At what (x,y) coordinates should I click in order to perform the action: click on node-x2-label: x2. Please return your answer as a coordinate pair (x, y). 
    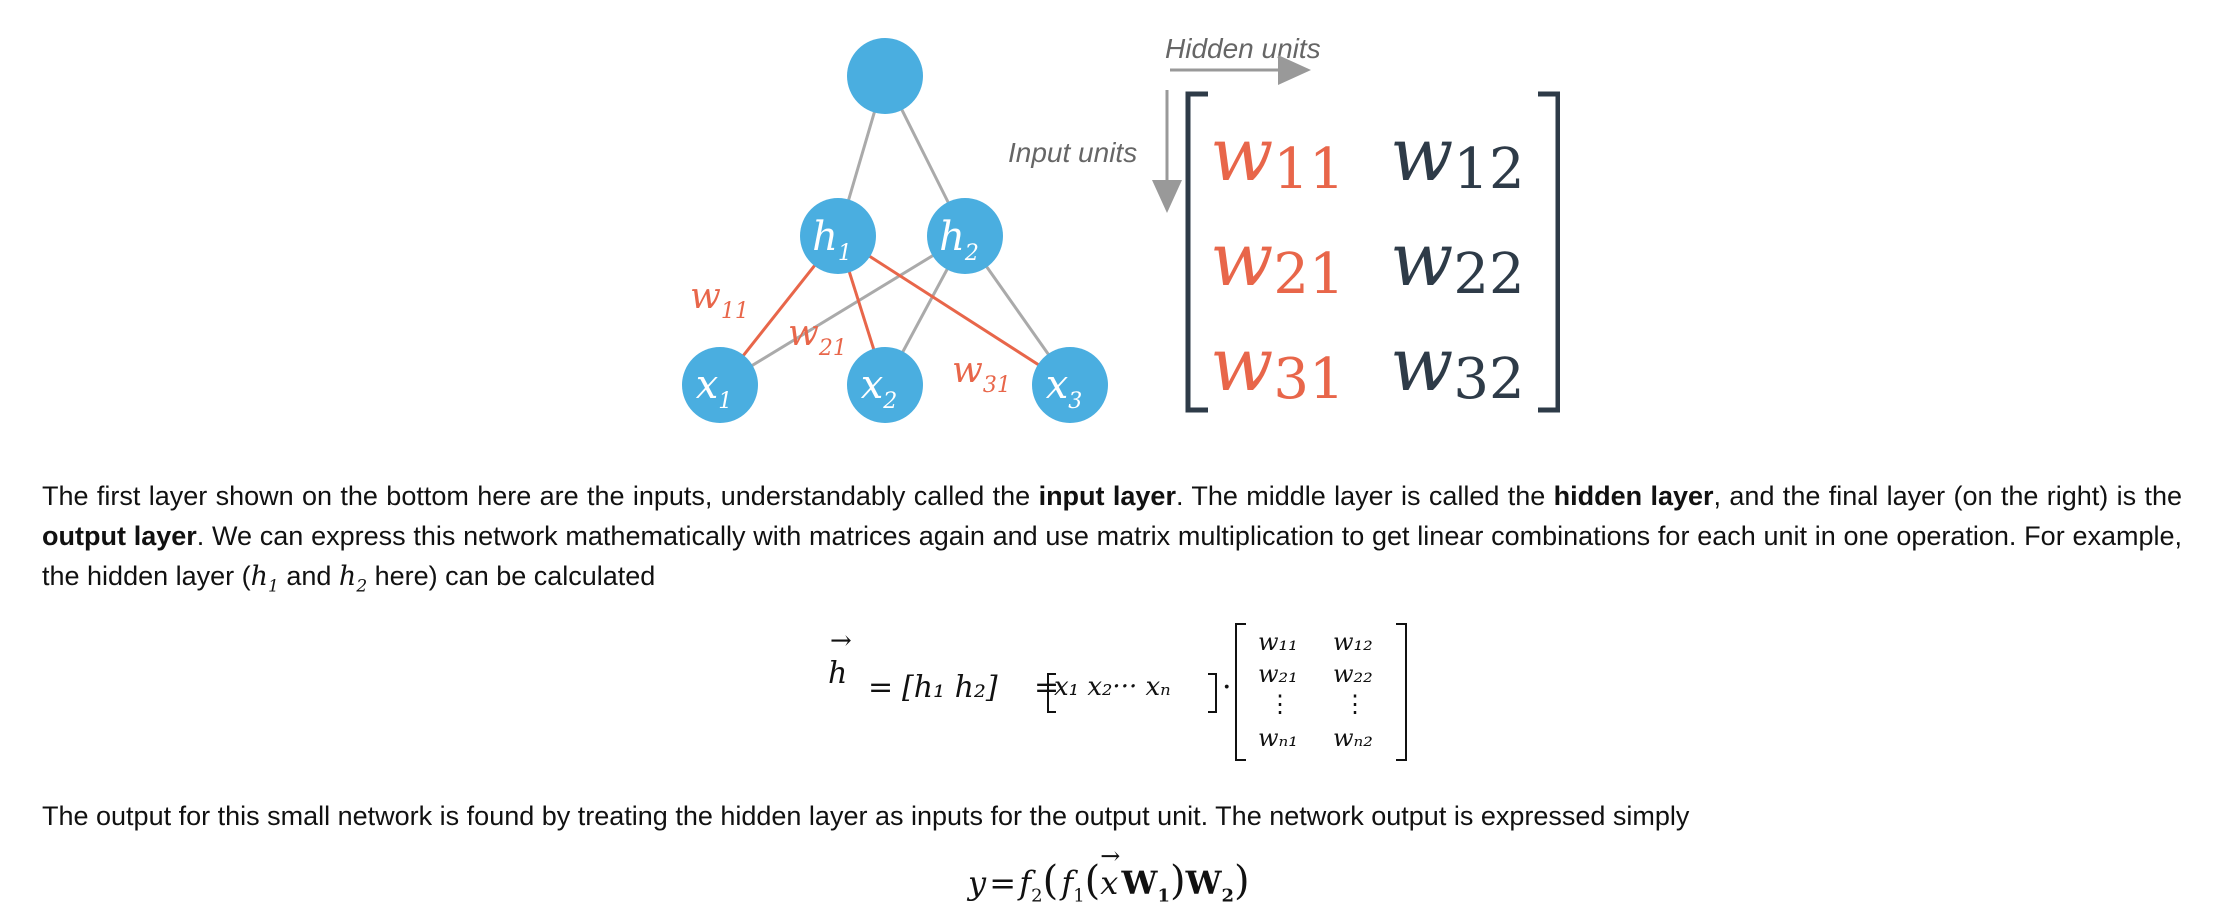
    Looking at the image, I should click on (879, 388).